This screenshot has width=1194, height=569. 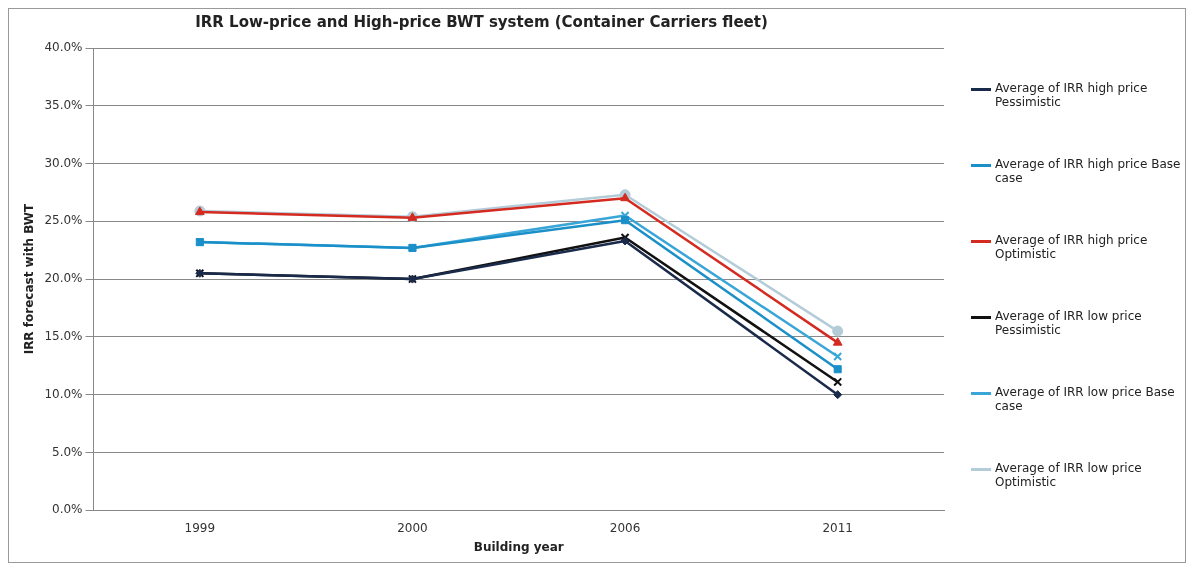 What do you see at coordinates (29, 279) in the screenshot?
I see `y-axis-title: IRR forecast with BWT` at bounding box center [29, 279].